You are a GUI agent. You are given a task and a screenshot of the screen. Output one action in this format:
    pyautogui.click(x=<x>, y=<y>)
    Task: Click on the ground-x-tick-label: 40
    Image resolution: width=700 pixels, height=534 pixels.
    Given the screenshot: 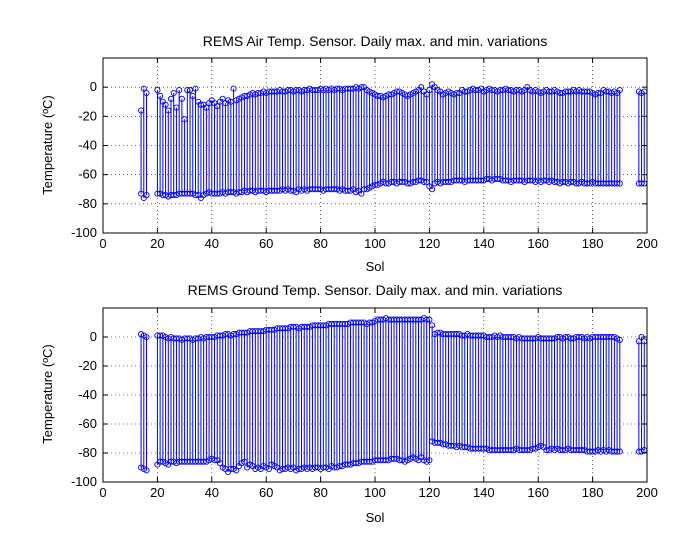 What is the action you would take?
    pyautogui.click(x=212, y=492)
    